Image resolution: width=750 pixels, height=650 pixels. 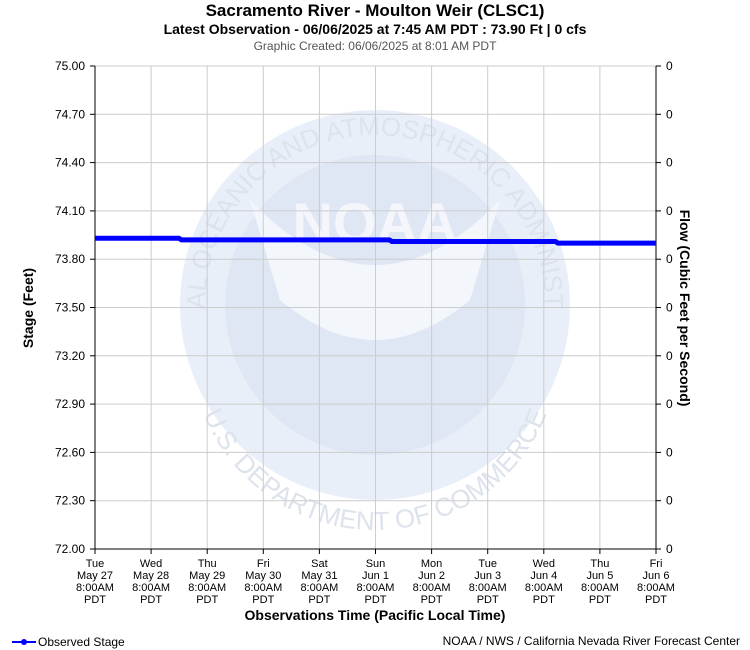 I want to click on y-tick-label: 72.00, so click(x=70, y=549).